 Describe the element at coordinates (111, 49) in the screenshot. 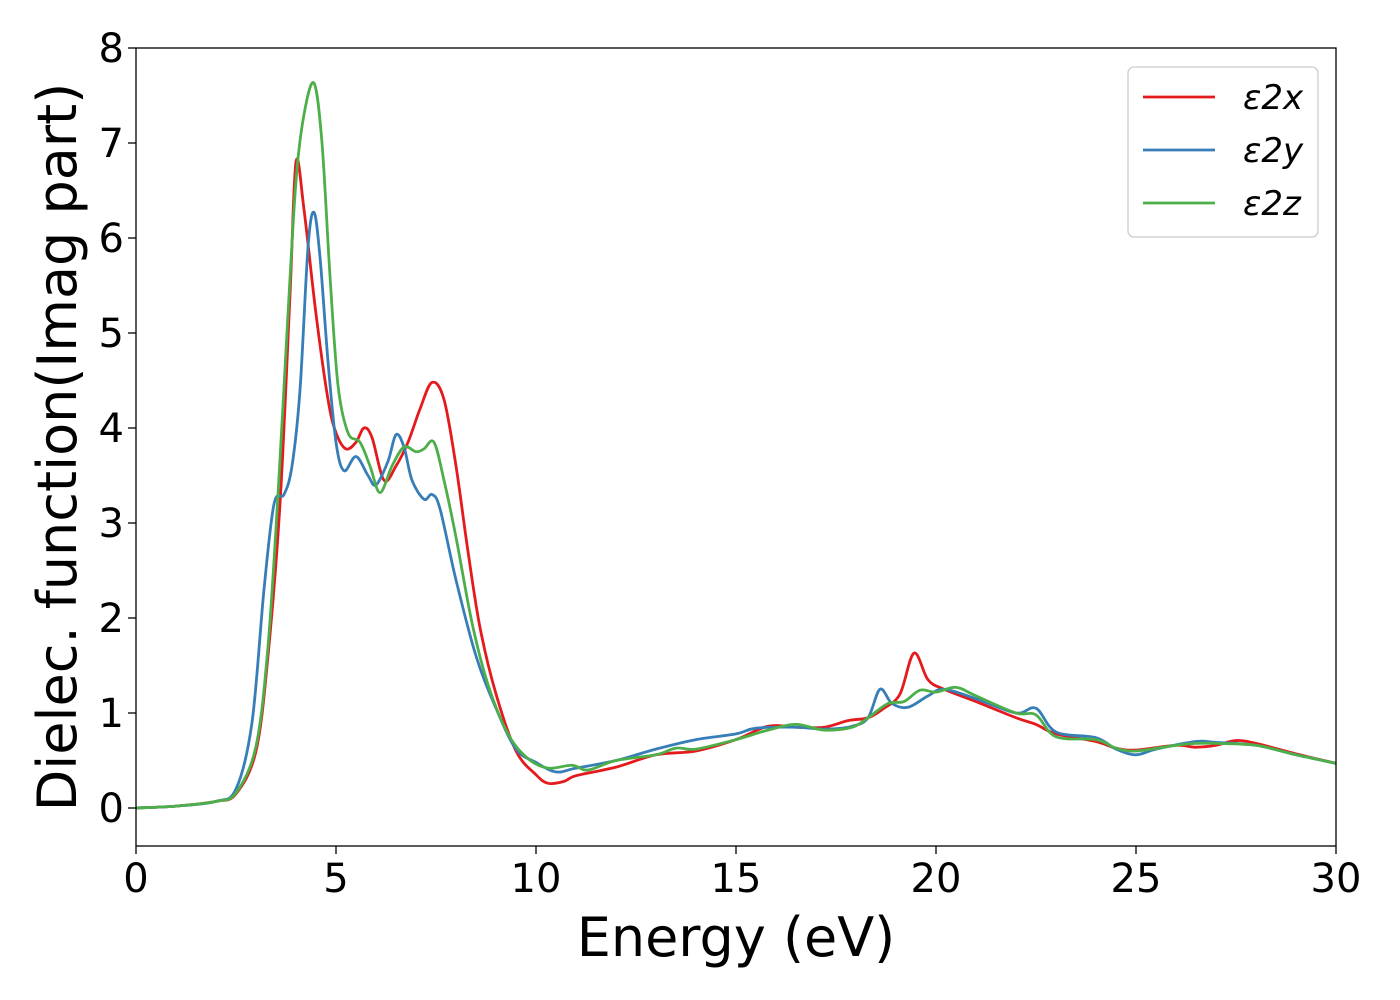

I see `y-tick-label: 8` at that location.